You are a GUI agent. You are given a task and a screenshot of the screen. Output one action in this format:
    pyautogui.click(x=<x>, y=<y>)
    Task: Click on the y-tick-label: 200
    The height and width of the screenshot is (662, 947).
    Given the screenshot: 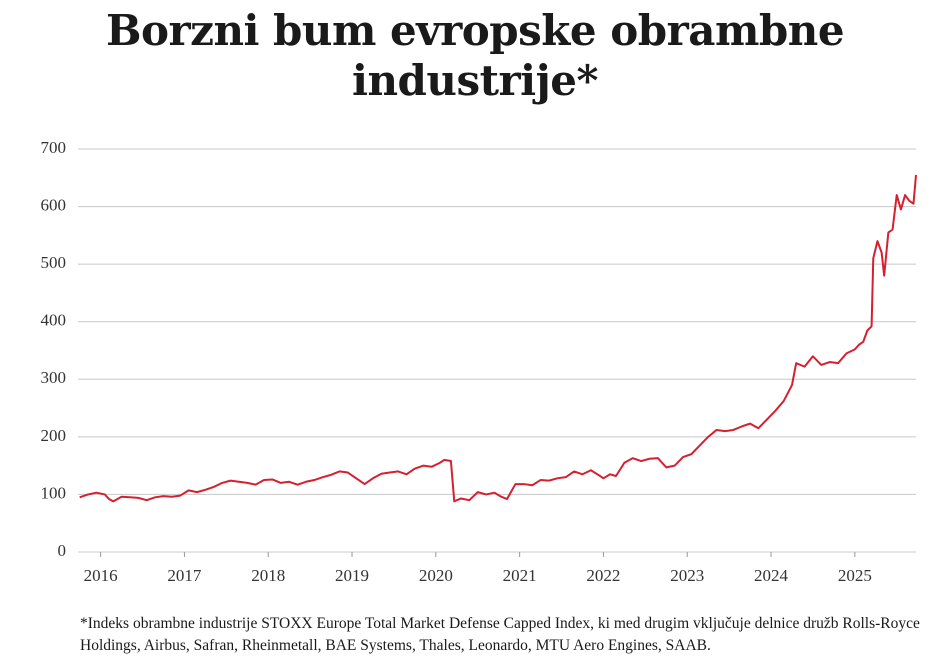 What is the action you would take?
    pyautogui.click(x=54, y=435)
    